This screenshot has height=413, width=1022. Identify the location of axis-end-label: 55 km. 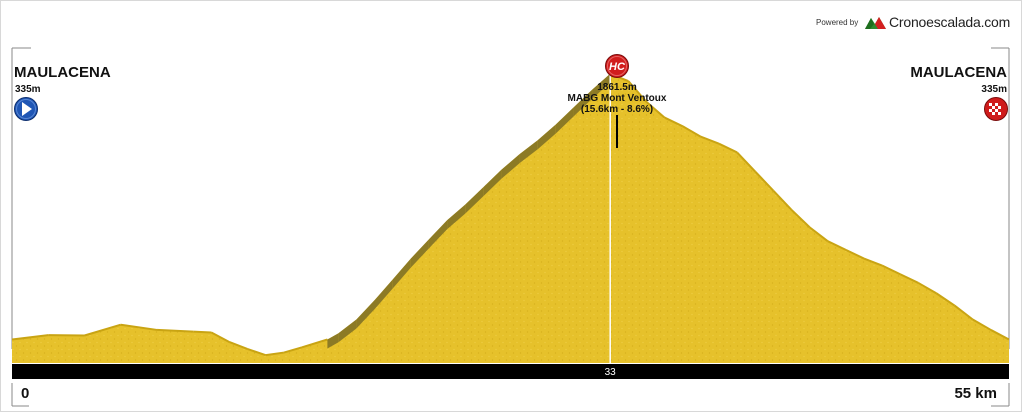
(975, 393).